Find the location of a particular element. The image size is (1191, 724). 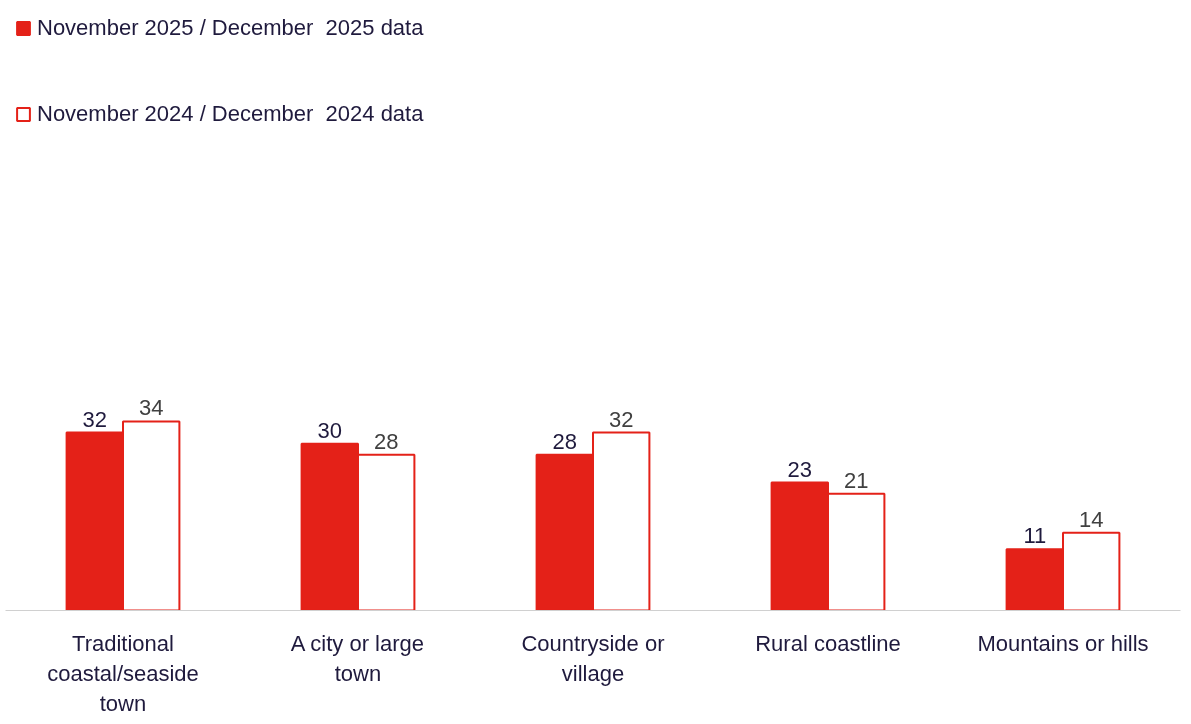

data-label: 23 is located at coordinates (800, 469).